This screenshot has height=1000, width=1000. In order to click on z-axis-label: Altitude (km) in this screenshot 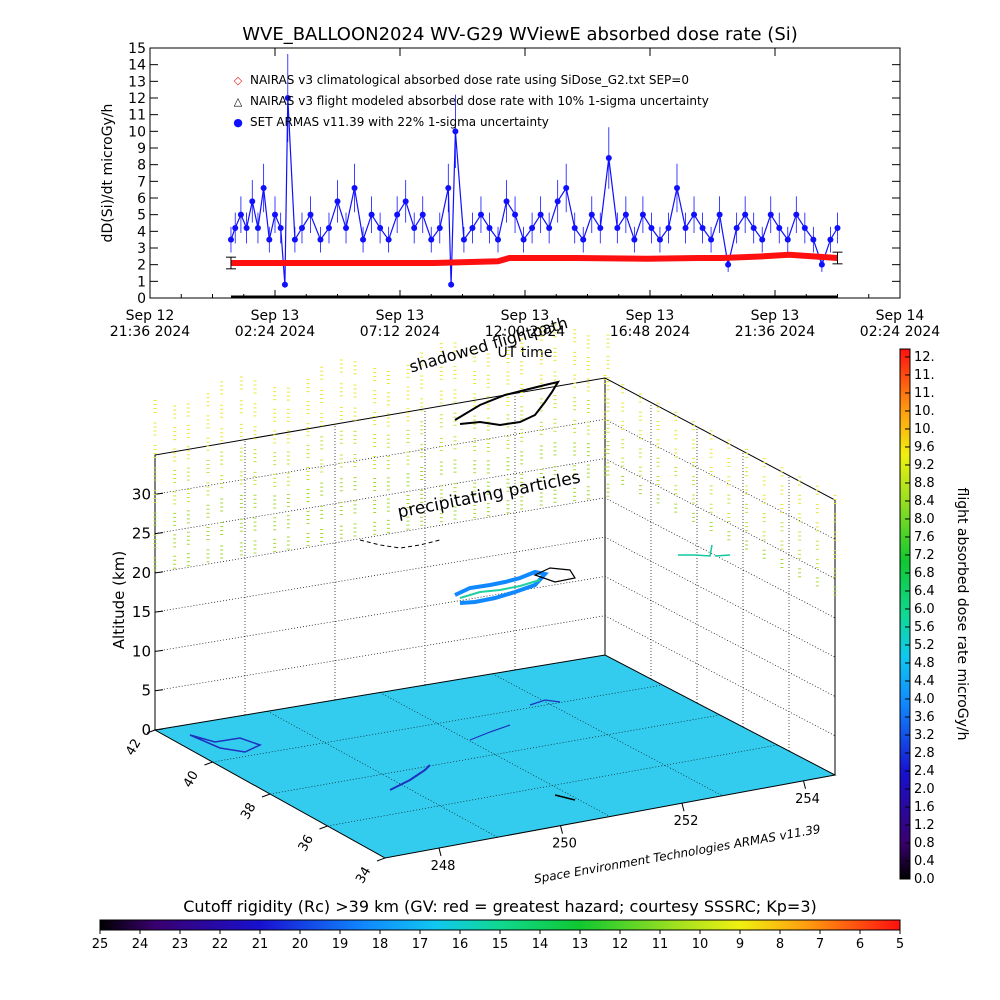, I will do `click(119, 600)`.